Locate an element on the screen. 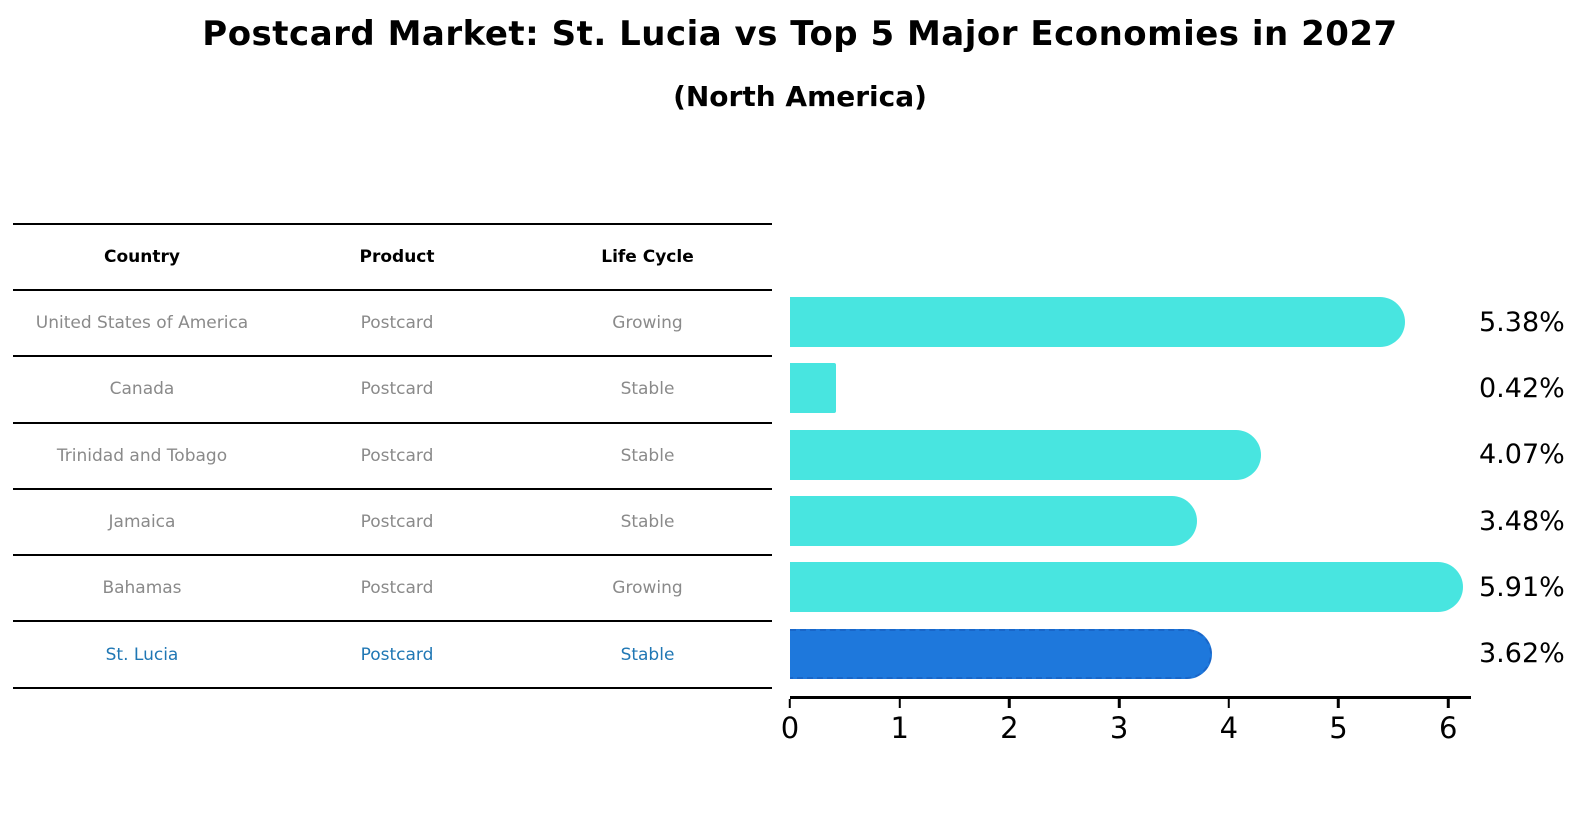 This screenshot has height=823, width=1586. value-label: 0.42% is located at coordinates (1522, 388).